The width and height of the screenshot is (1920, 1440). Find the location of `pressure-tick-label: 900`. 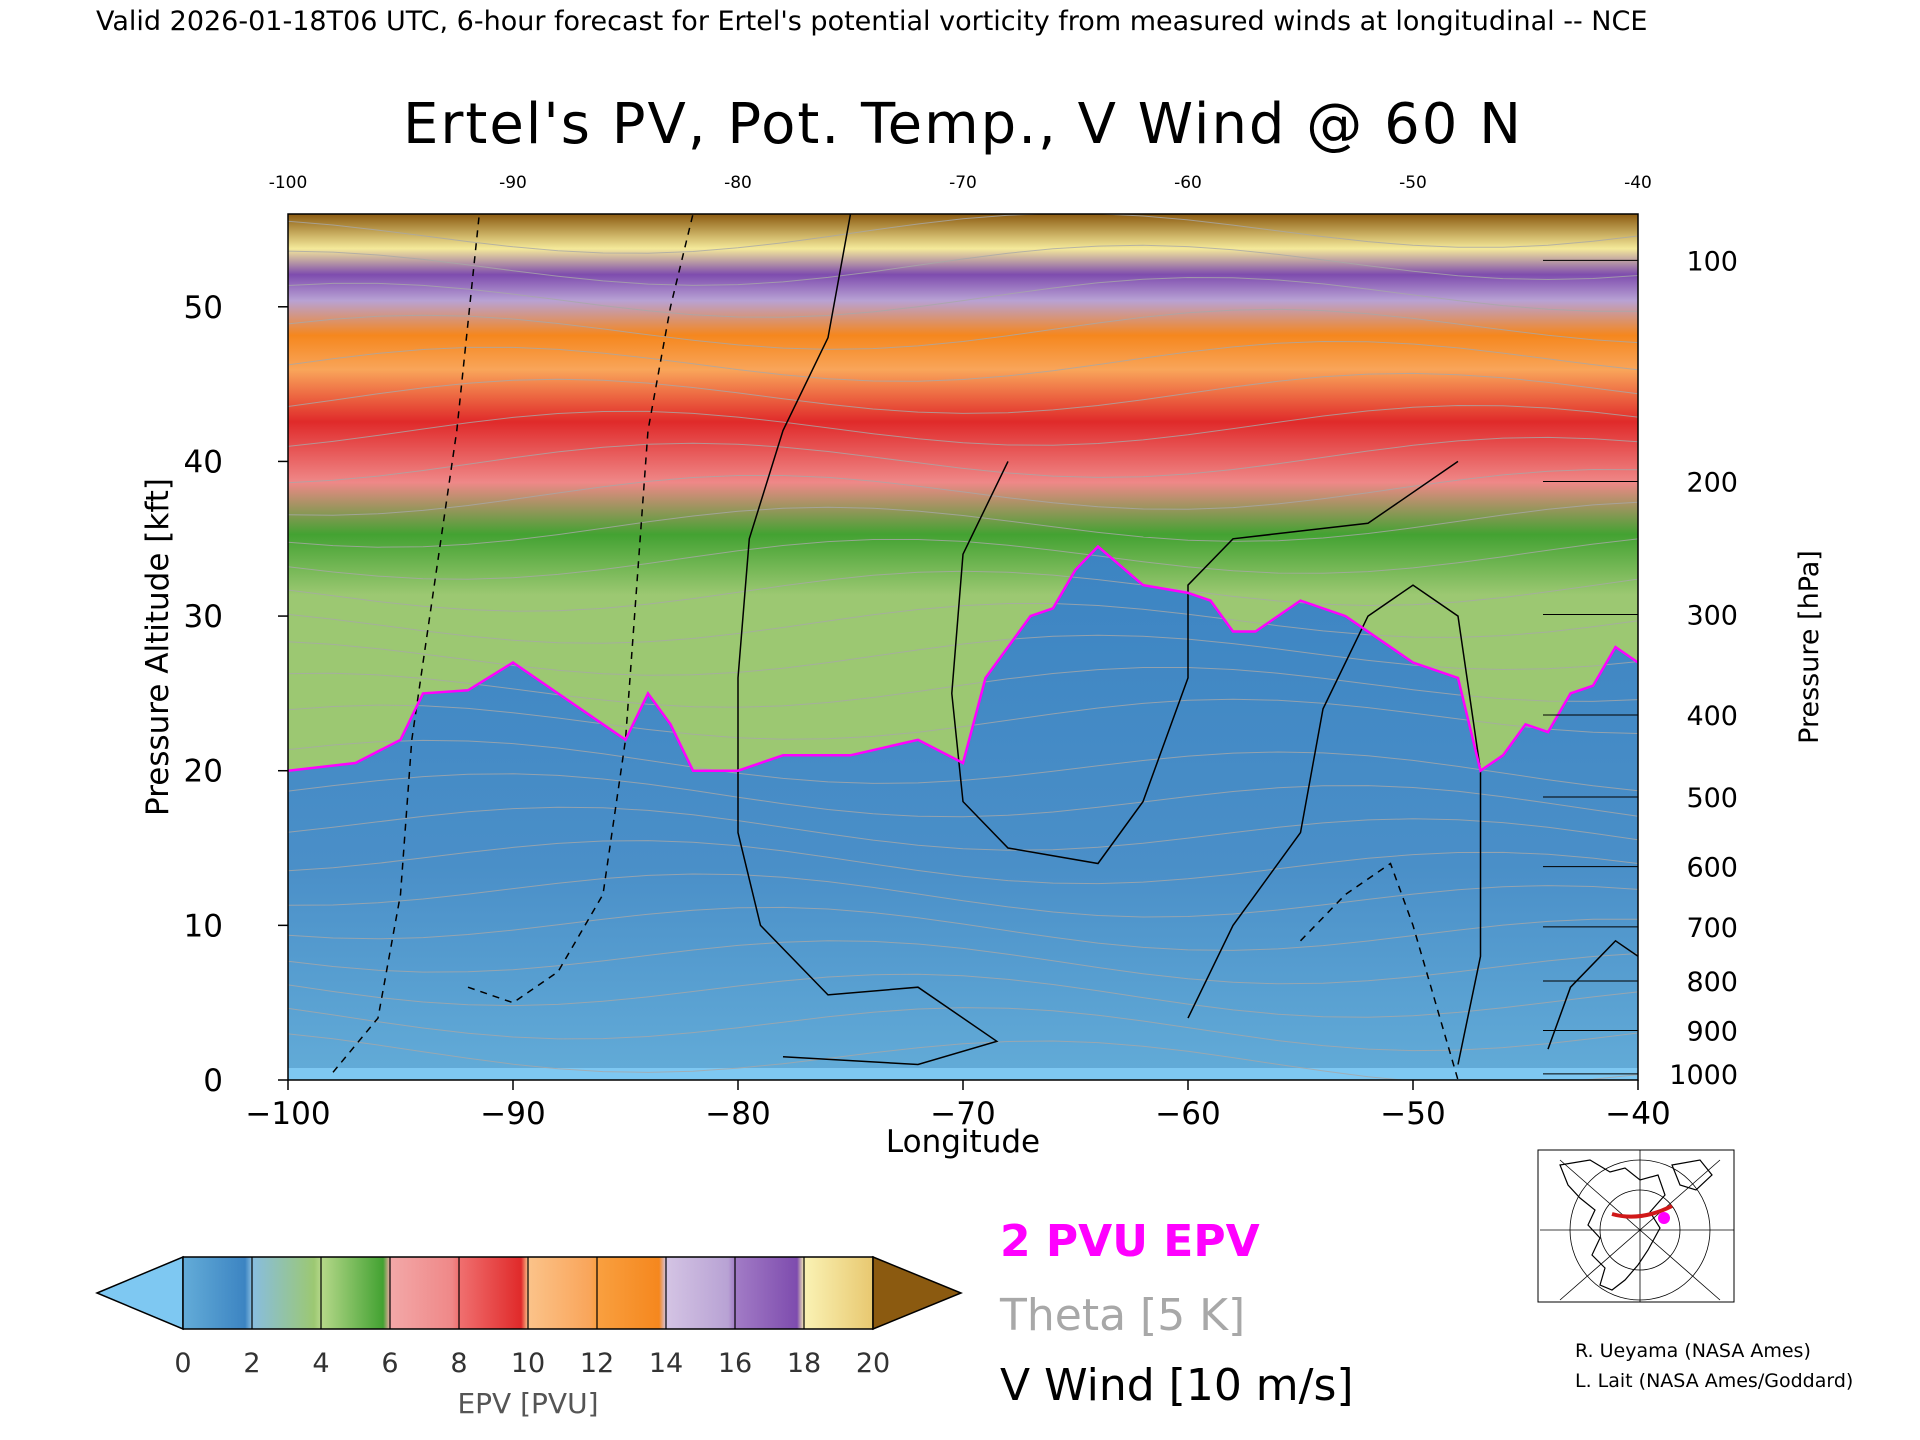

pressure-tick-label: 900 is located at coordinates (1712, 1032).